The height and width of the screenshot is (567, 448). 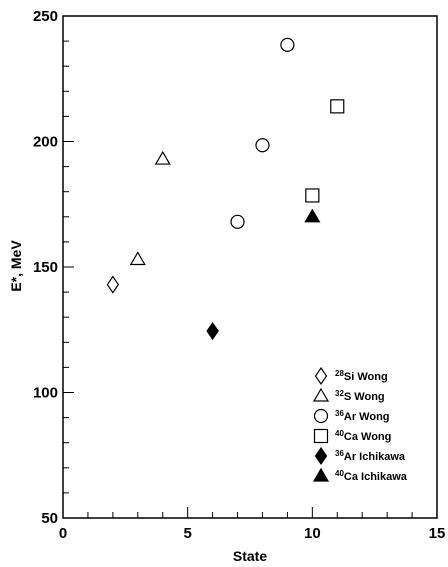 What do you see at coordinates (366, 377) in the screenshot?
I see `legend-entry-name: Si Wong` at bounding box center [366, 377].